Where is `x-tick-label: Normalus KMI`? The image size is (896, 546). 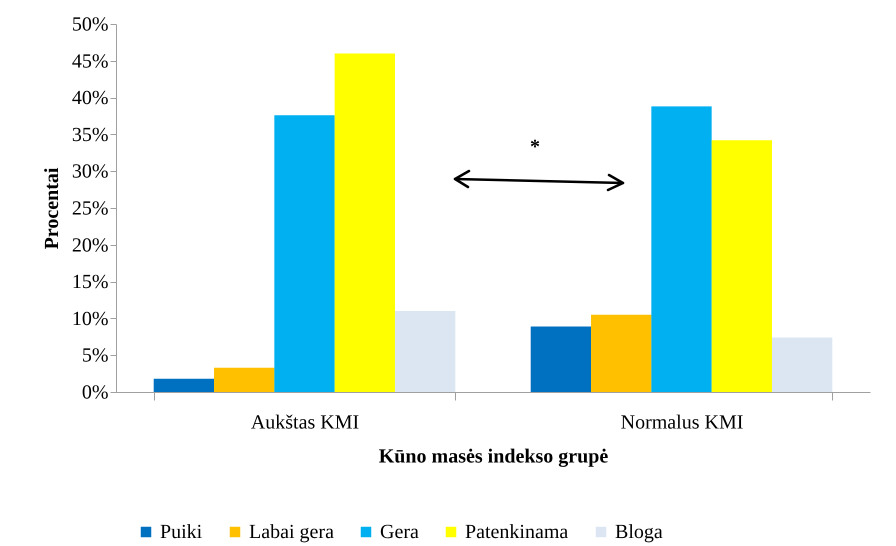
x-tick-label: Normalus KMI is located at coordinates (682, 423).